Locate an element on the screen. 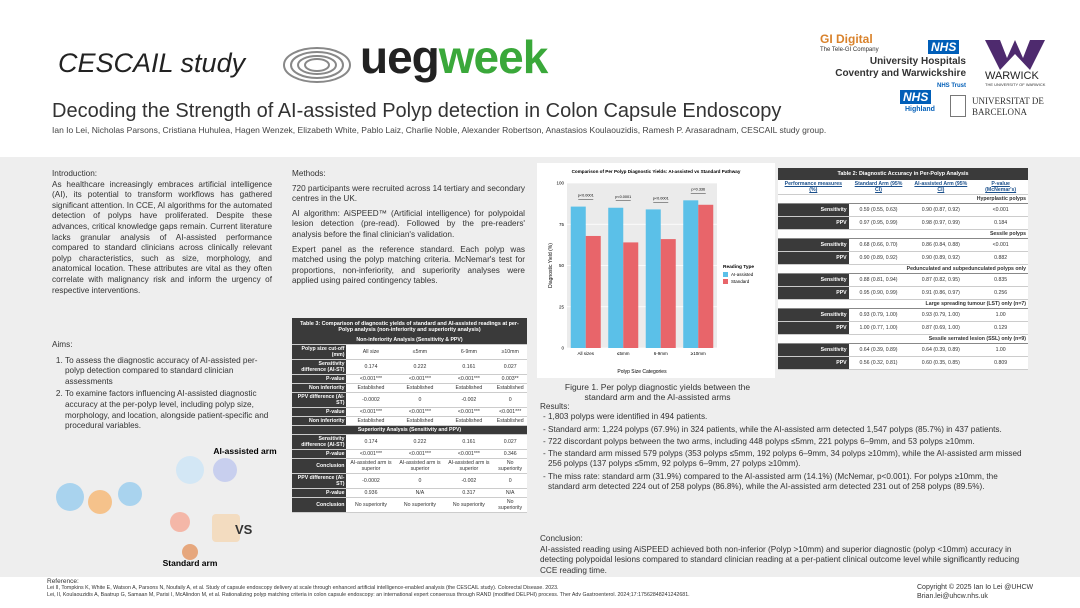 This screenshot has height=608, width=1080. annotation: p=0.336 is located at coordinates (698, 189).